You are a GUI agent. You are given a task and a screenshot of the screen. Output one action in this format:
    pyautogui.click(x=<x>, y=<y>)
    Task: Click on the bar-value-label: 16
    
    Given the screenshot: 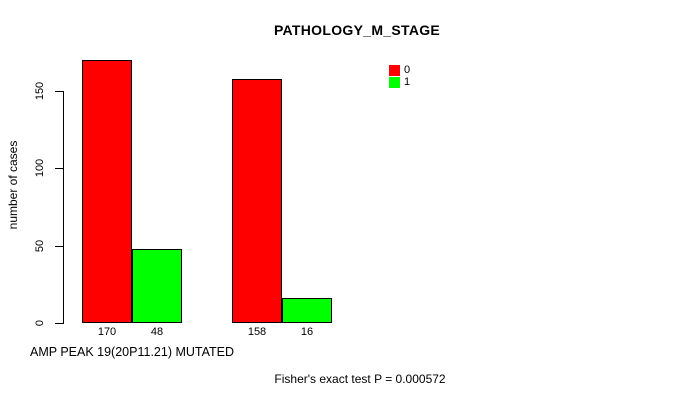 What is the action you would take?
    pyautogui.click(x=307, y=332)
    